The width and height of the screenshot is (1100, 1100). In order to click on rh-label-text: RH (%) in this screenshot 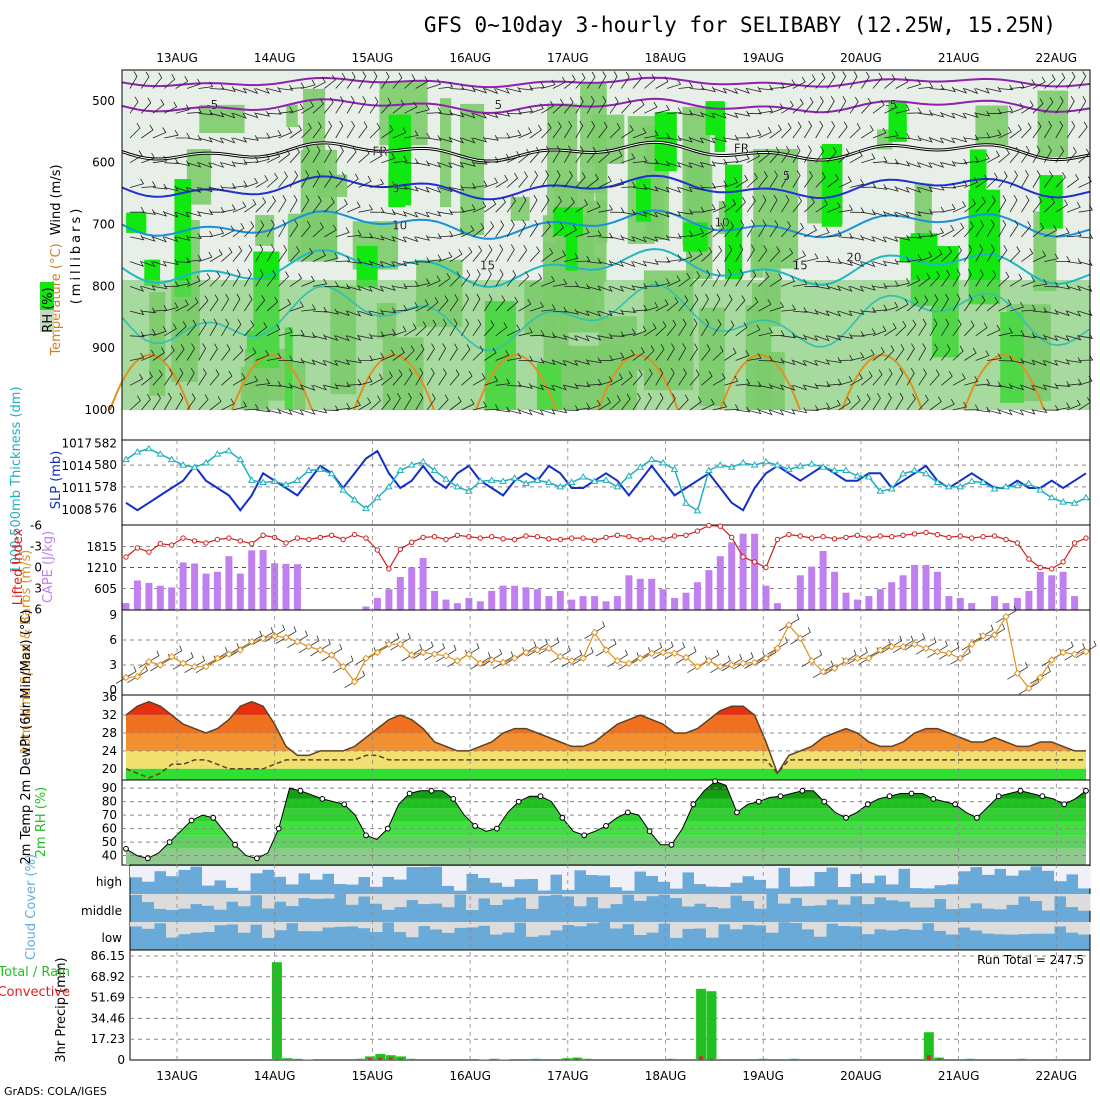, I will do `click(48, 309)`.